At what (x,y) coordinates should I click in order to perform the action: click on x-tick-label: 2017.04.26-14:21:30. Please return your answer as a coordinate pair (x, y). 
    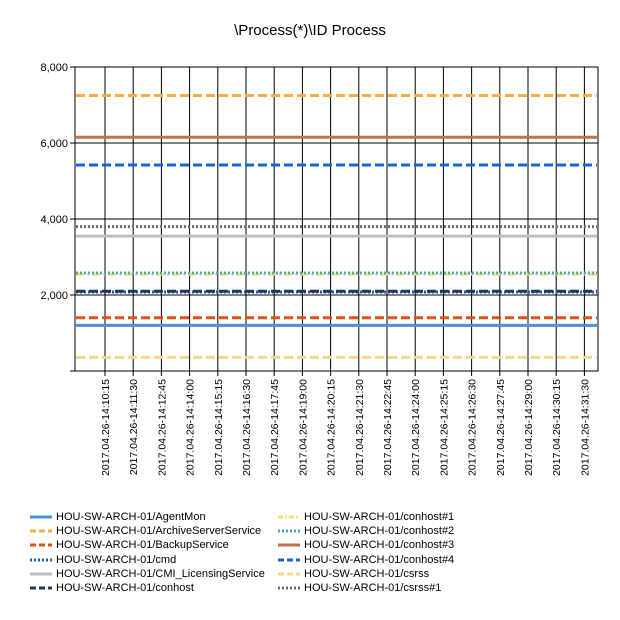
    Looking at the image, I should click on (360, 427).